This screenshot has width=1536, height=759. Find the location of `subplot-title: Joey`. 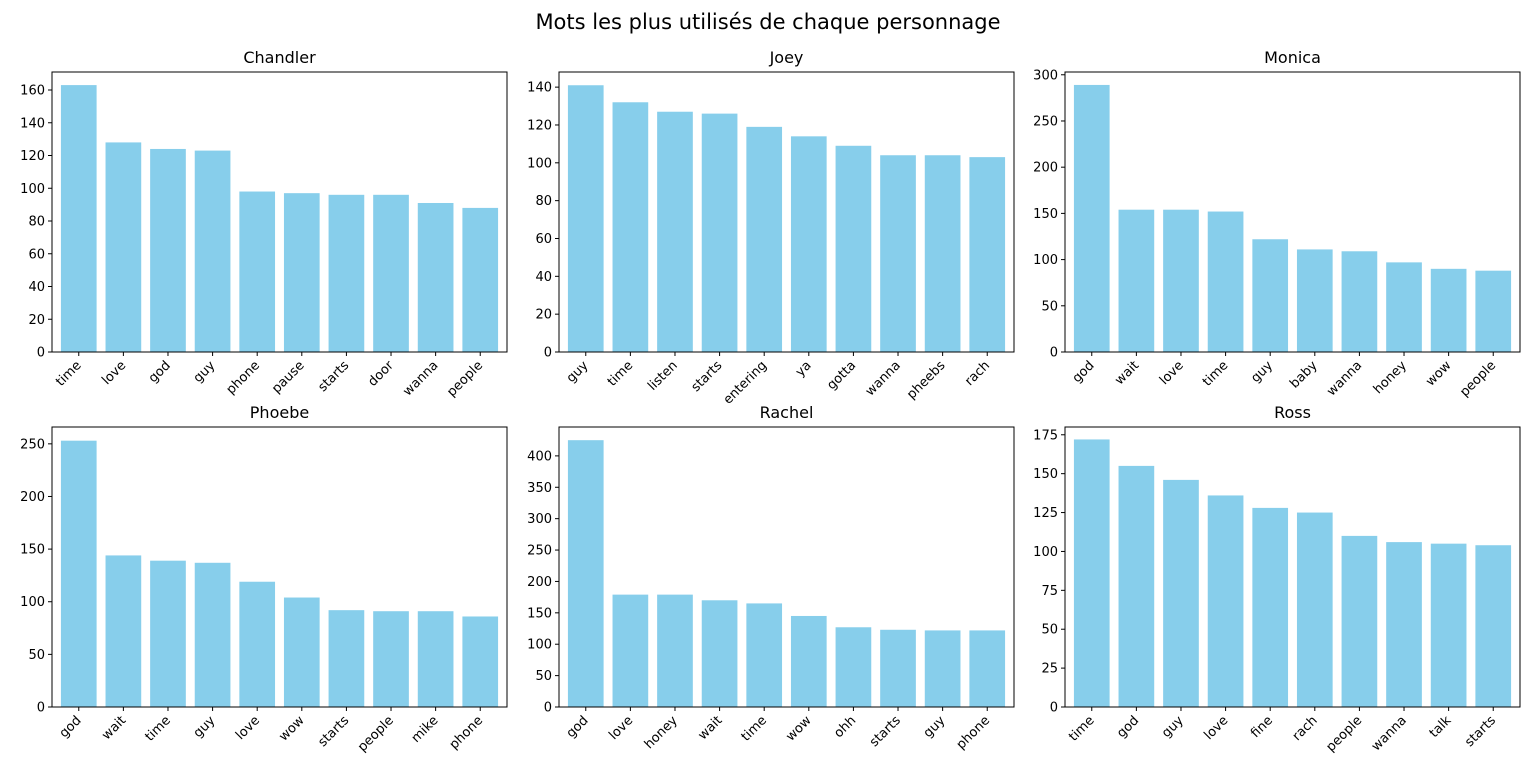

subplot-title: Joey is located at coordinates (786, 57).